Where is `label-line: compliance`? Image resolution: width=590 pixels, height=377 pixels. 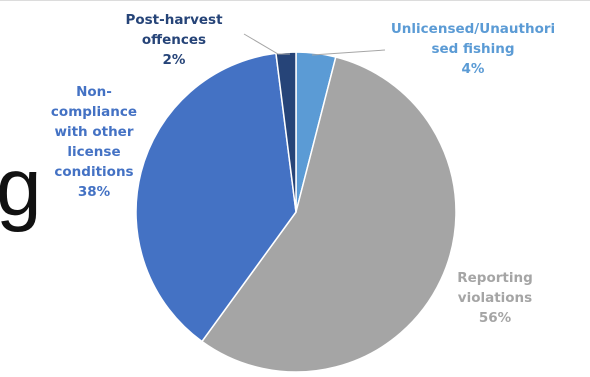
label-line: compliance is located at coordinates (94, 112).